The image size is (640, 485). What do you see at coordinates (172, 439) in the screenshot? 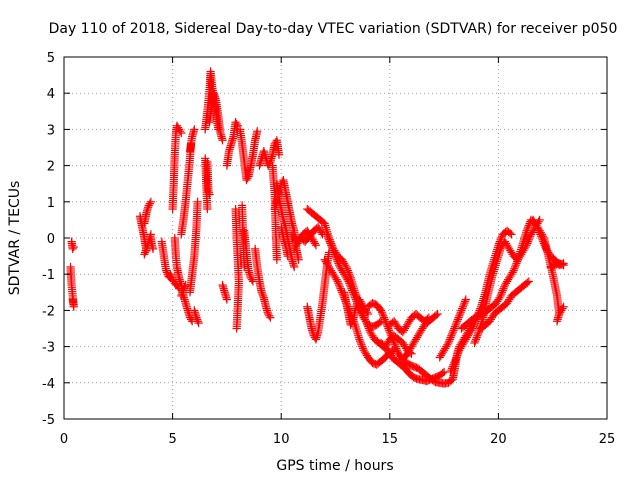
I see `x-tick-label: 5` at bounding box center [172, 439].